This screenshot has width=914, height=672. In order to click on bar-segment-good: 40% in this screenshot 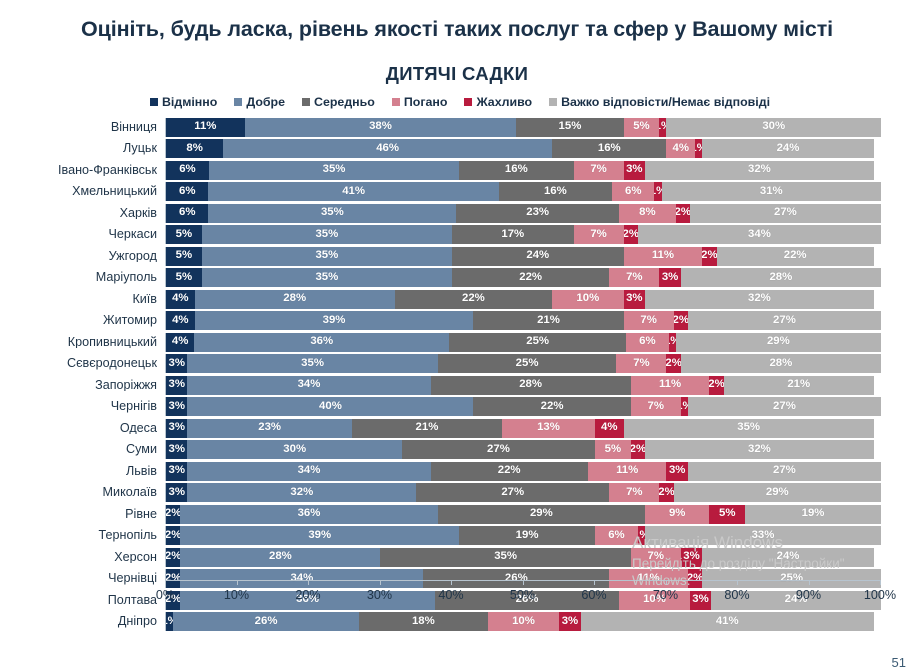, I will do `click(330, 406)`.